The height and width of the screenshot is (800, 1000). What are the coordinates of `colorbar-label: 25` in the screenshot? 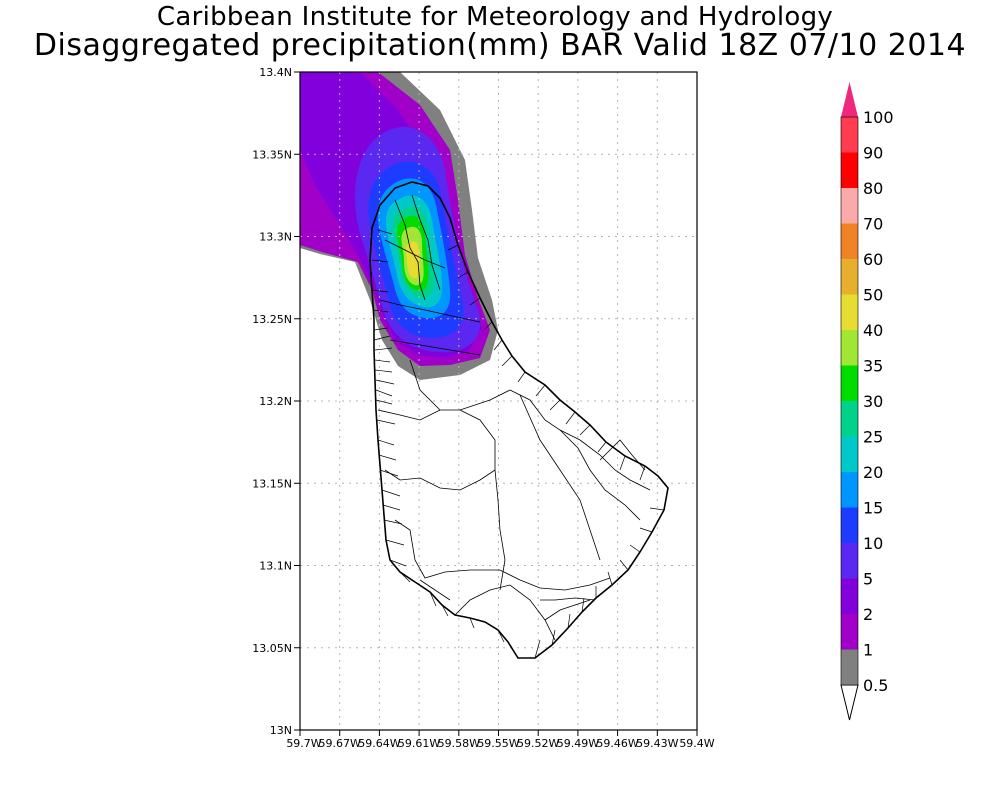 It's located at (873, 437).